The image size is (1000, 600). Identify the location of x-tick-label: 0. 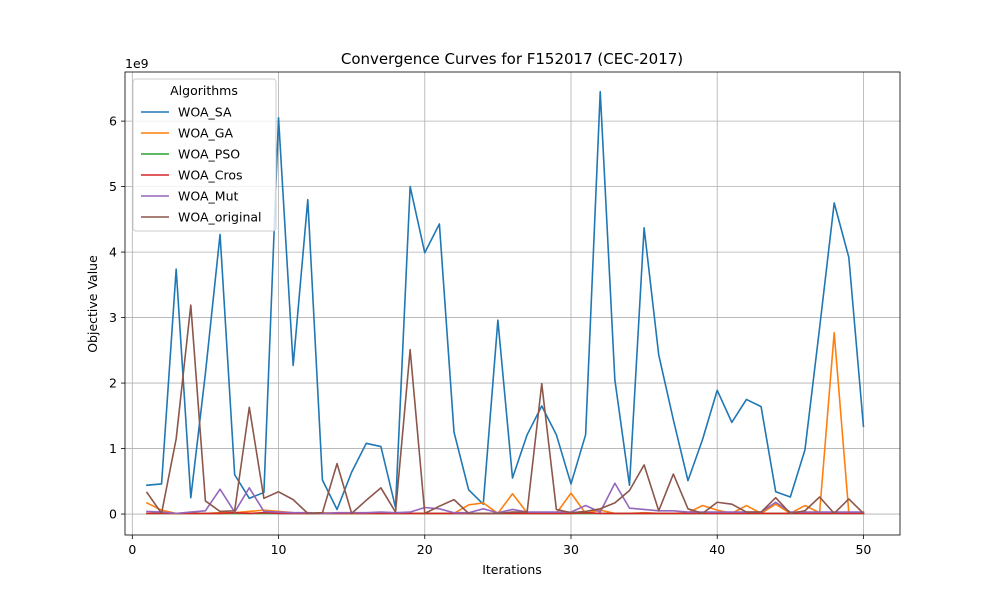
(132, 549).